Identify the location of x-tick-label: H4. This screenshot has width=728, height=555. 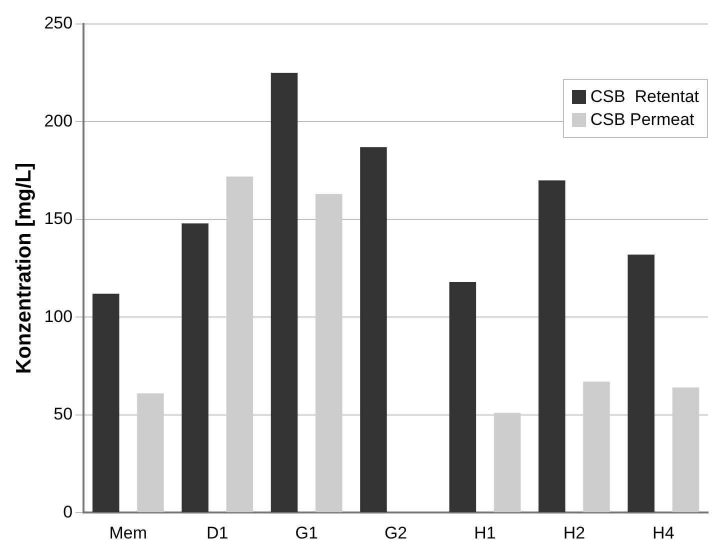
(663, 532).